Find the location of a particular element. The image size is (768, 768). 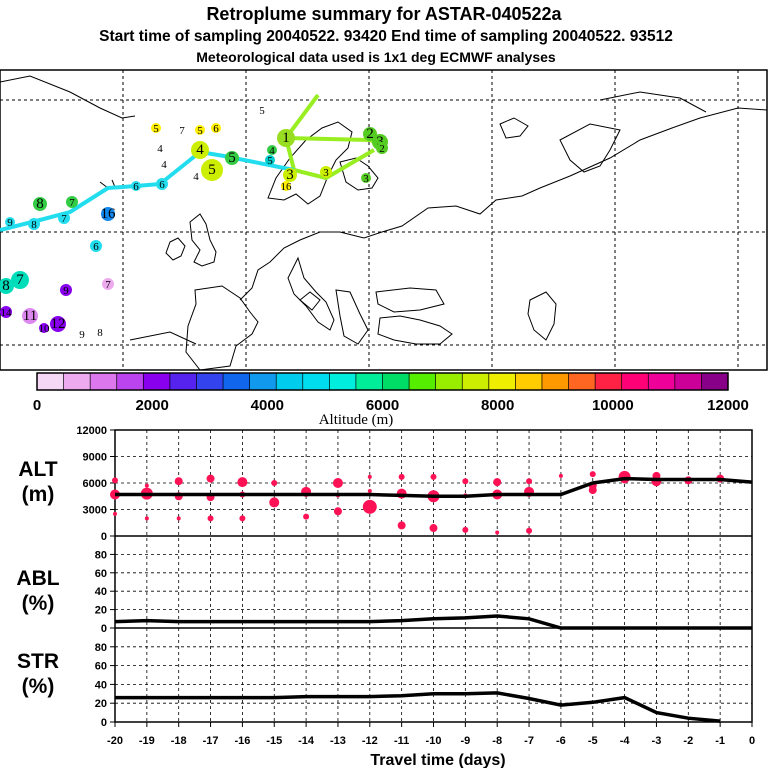

trajectory-label: 11 is located at coordinates (30, 316).